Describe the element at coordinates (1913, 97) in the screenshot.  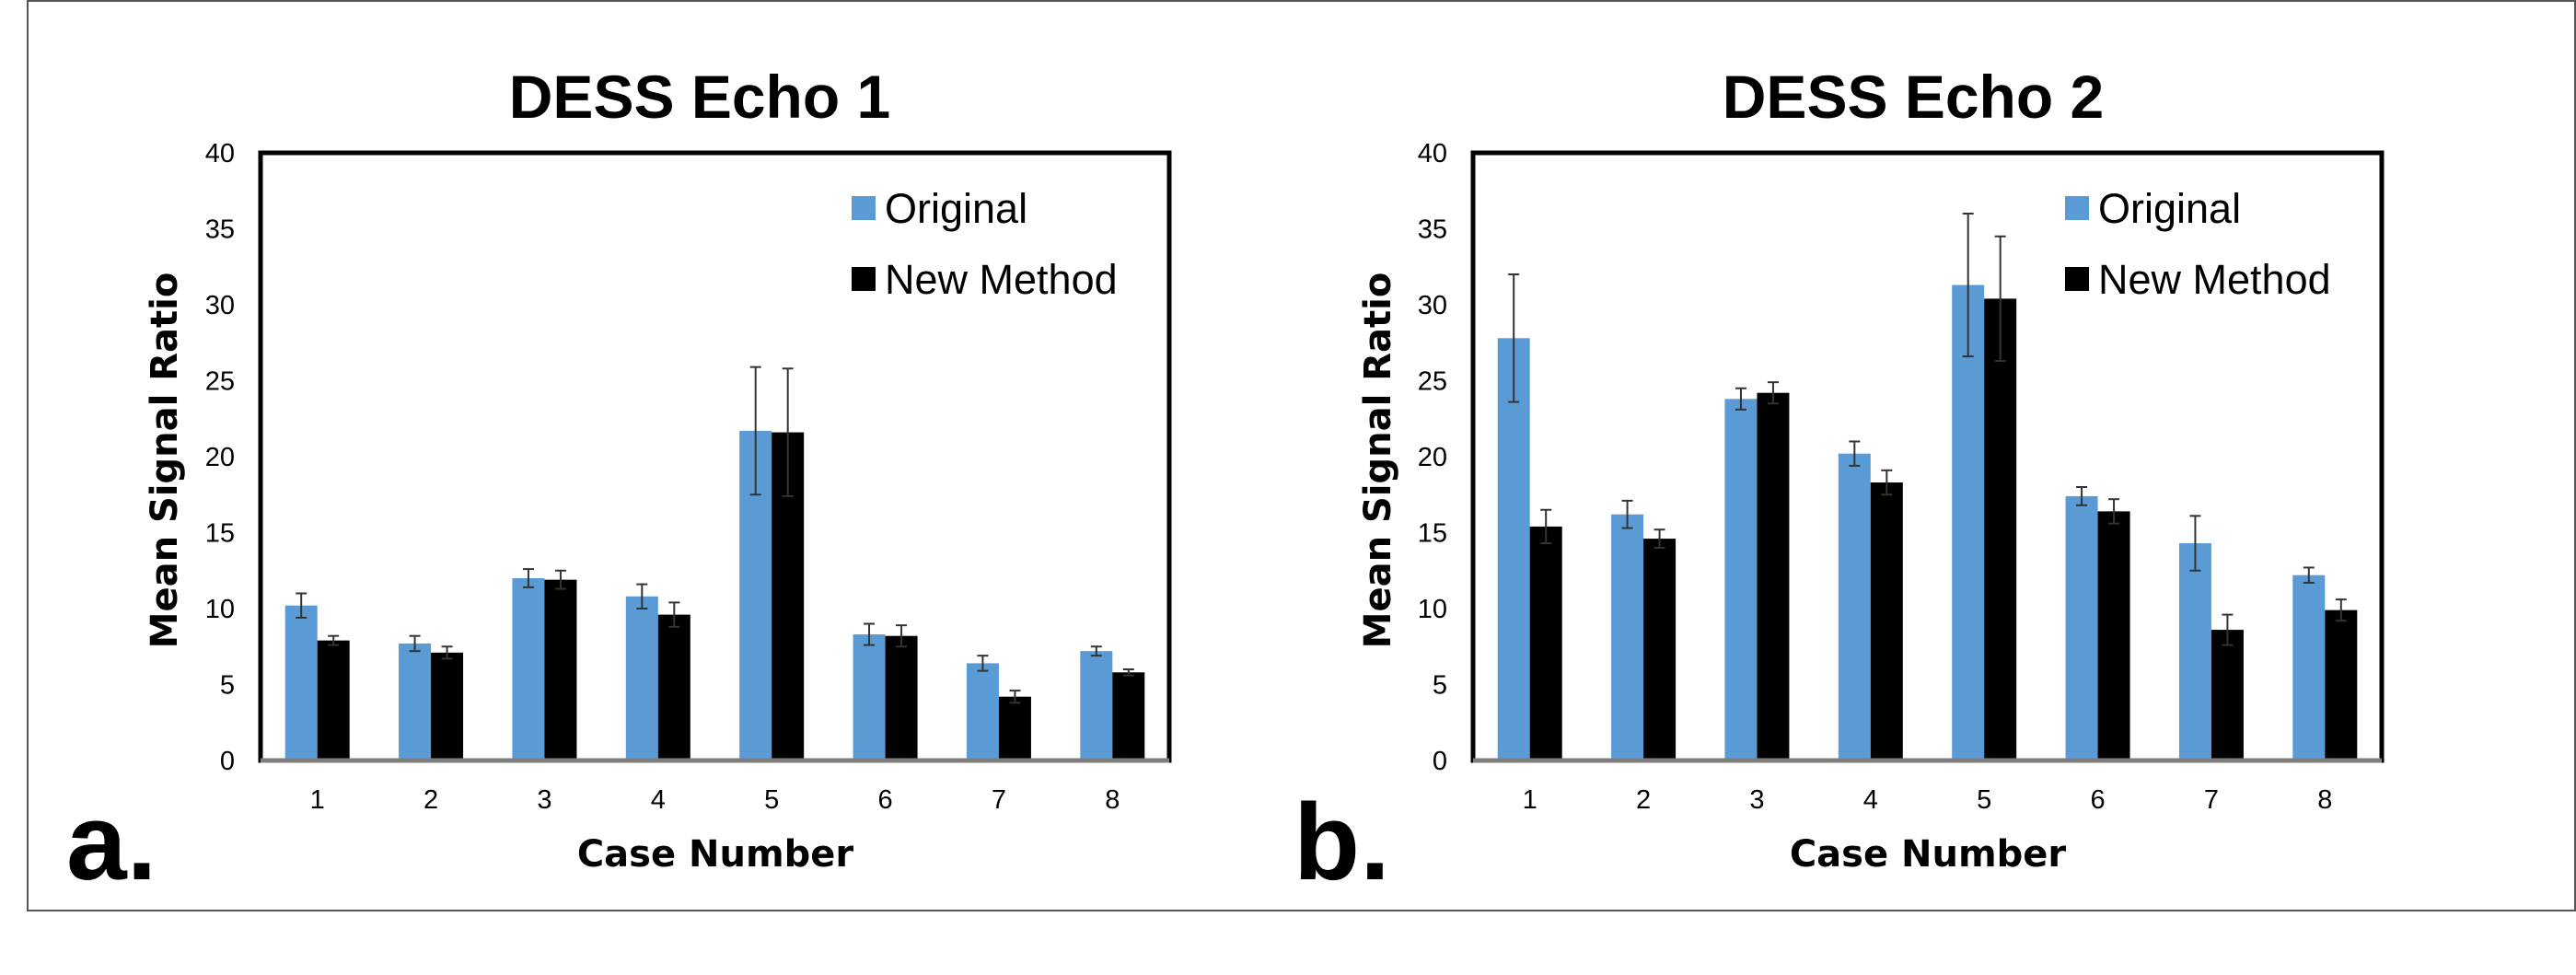
I see `chart-title: DESS Echo 2` at that location.